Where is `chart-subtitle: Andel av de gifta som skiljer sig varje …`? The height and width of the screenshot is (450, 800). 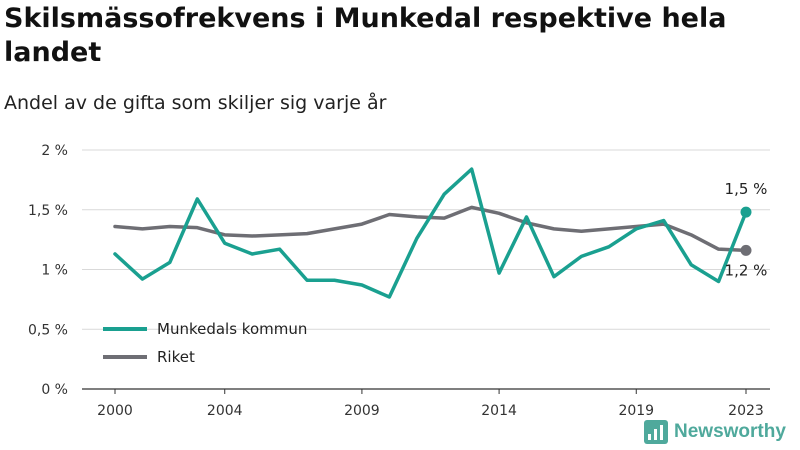
chart-subtitle: Andel av de gifta som skiljer sig varje … is located at coordinates (195, 103).